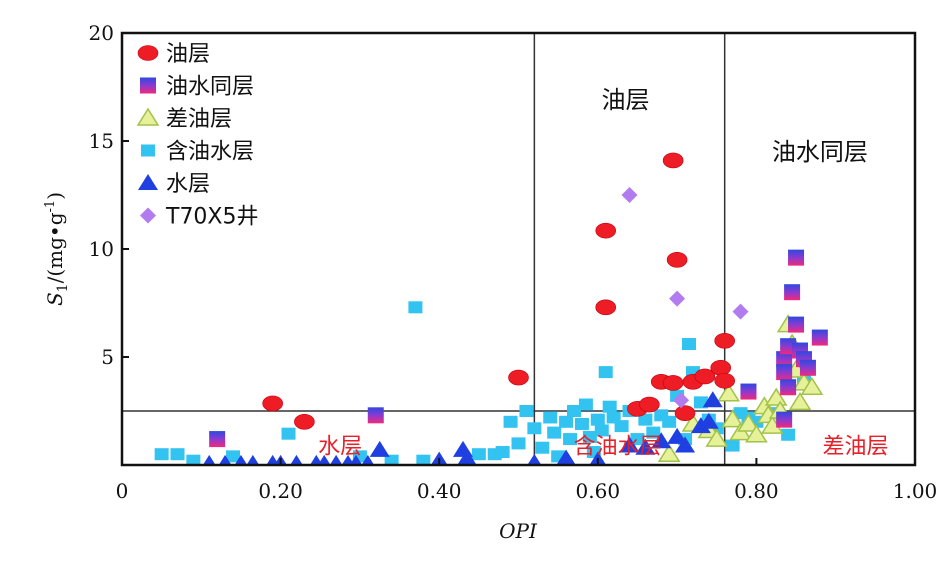  I want to click on legend-label: T70X5井, so click(212, 217).